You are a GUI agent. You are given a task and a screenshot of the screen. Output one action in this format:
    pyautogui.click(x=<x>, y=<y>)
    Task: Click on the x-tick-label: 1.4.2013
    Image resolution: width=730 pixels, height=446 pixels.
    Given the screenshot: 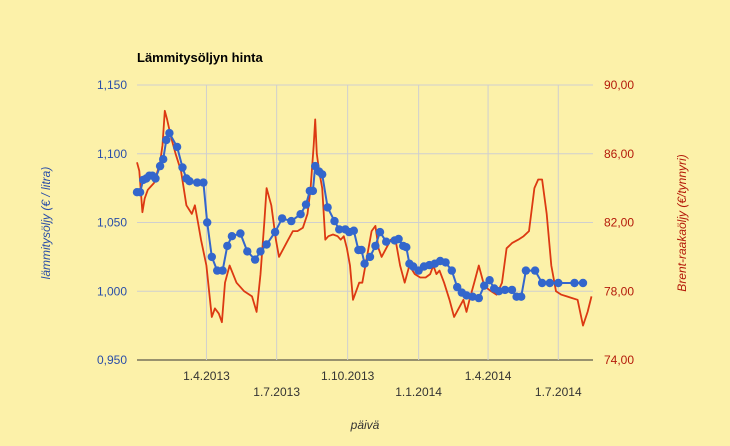 What is the action you would take?
    pyautogui.click(x=206, y=376)
    